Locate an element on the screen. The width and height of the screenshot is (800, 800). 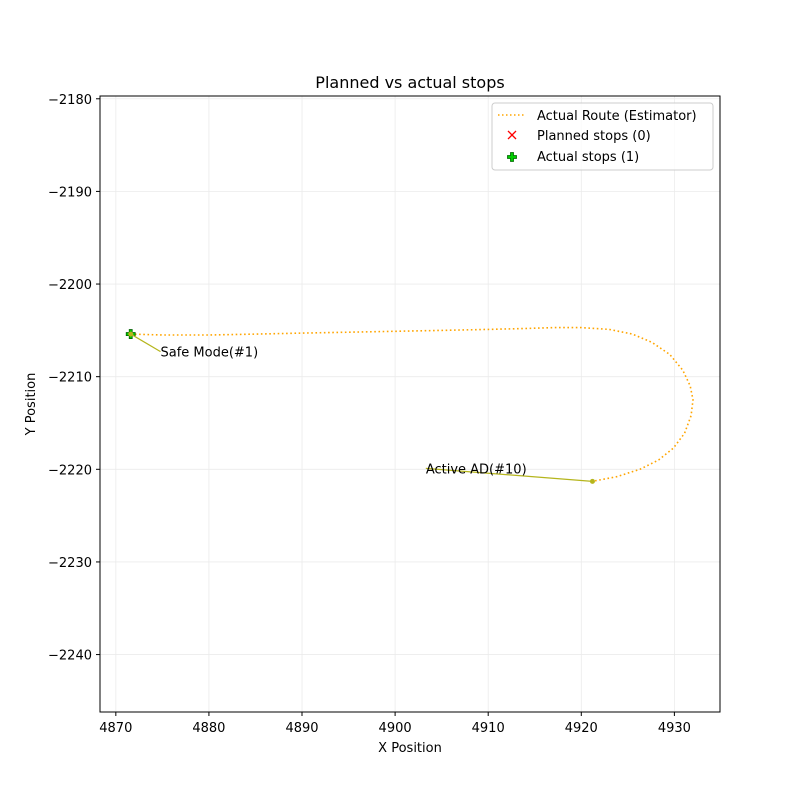
y-tick-label: −2240 is located at coordinates (70, 656).